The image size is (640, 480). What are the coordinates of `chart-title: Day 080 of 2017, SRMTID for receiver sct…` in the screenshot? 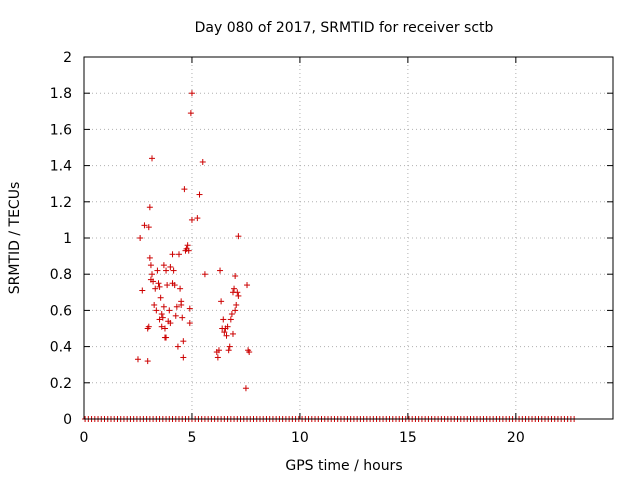 It's located at (344, 28).